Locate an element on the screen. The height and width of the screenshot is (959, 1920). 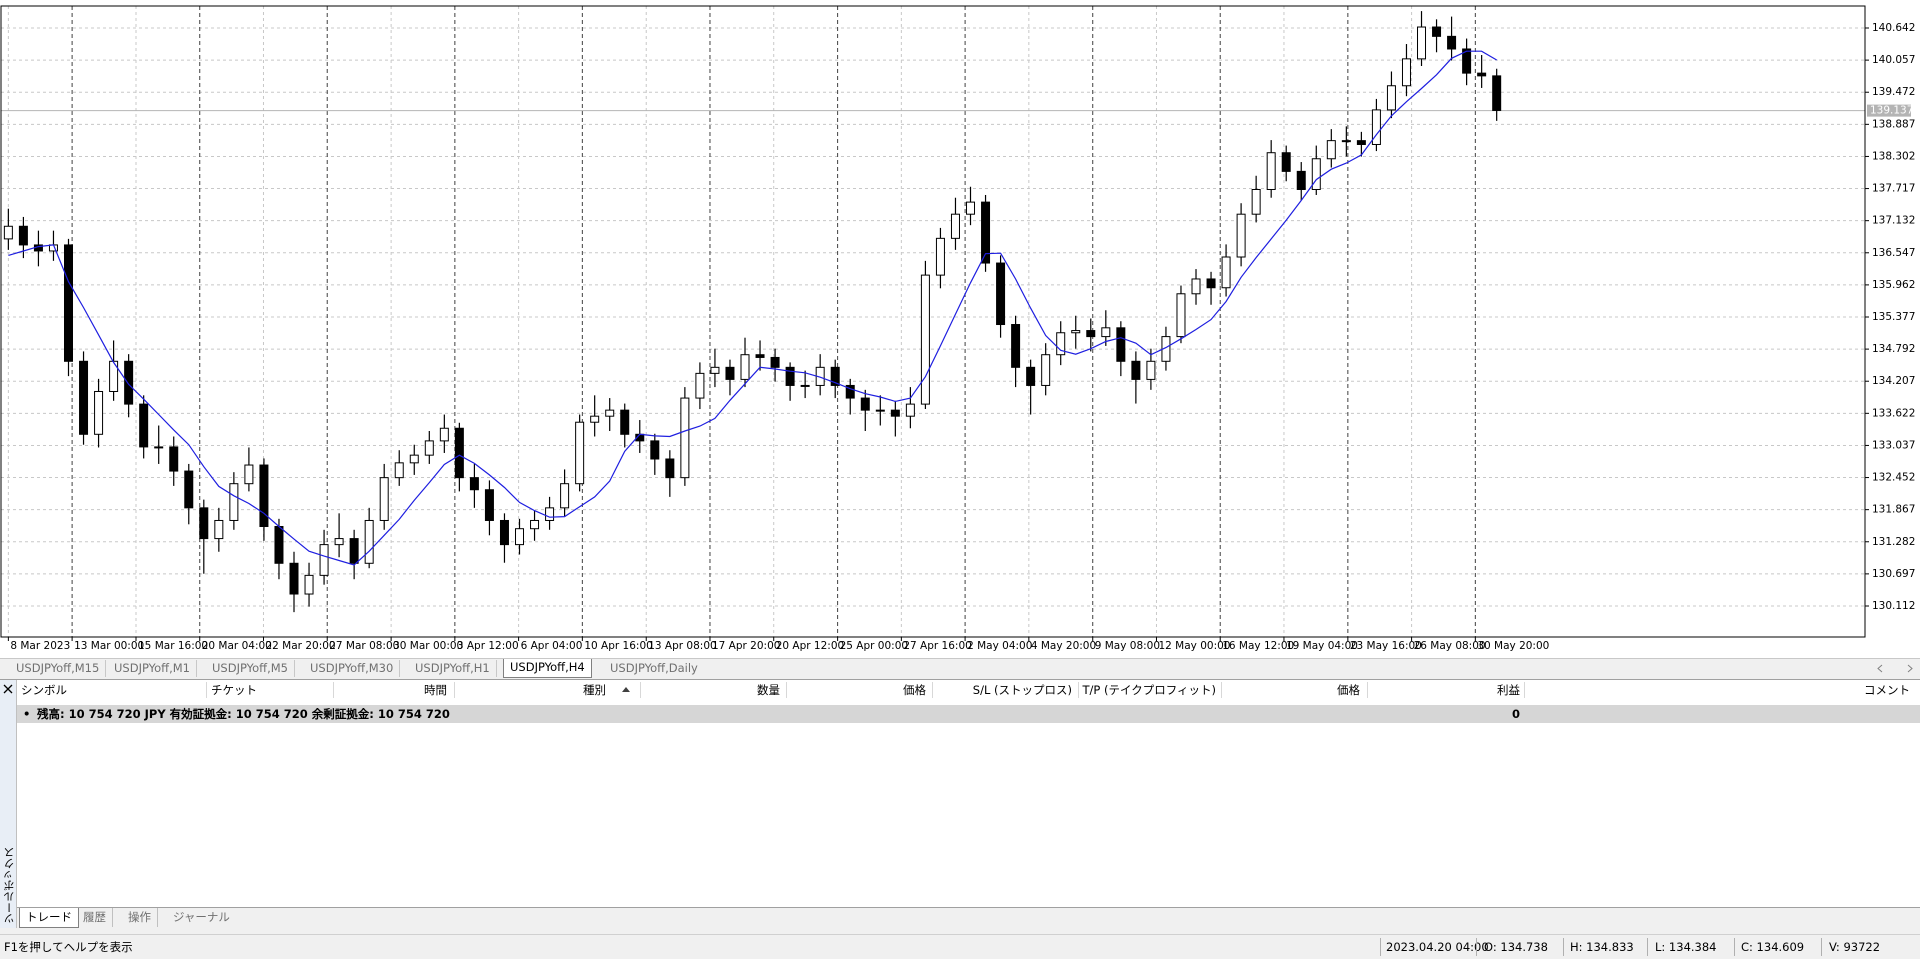
chart-tab-active: USDJPYoff,H4 is located at coordinates (547, 668).